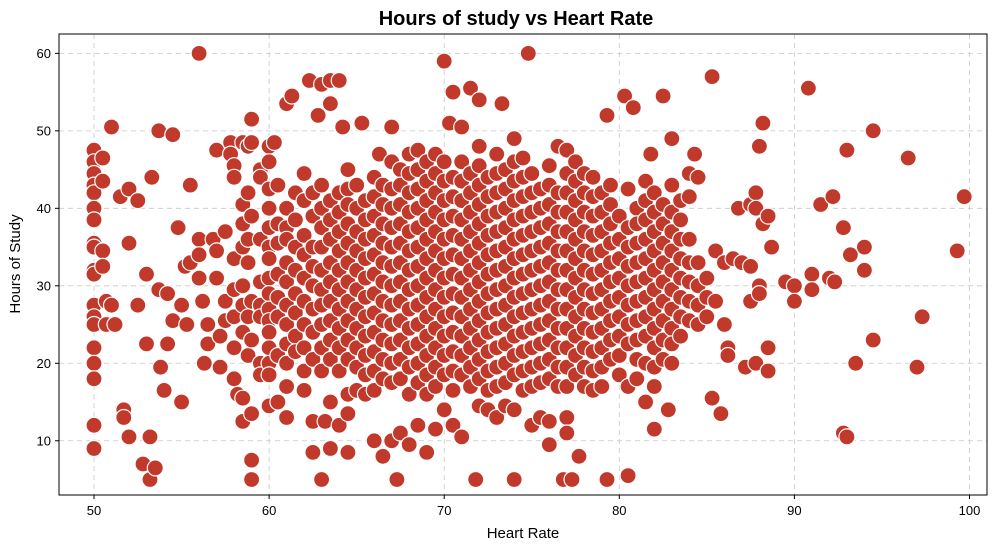 The image size is (998, 550). I want to click on y-tick-label: 60, so click(44, 53).